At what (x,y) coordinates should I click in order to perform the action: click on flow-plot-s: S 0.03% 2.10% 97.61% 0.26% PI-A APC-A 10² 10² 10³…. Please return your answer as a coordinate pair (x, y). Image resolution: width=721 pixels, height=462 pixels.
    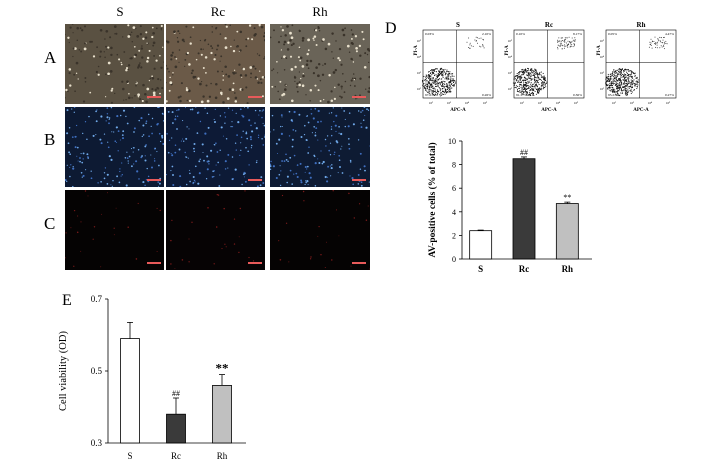
    Looking at the image, I should click on (454, 67).